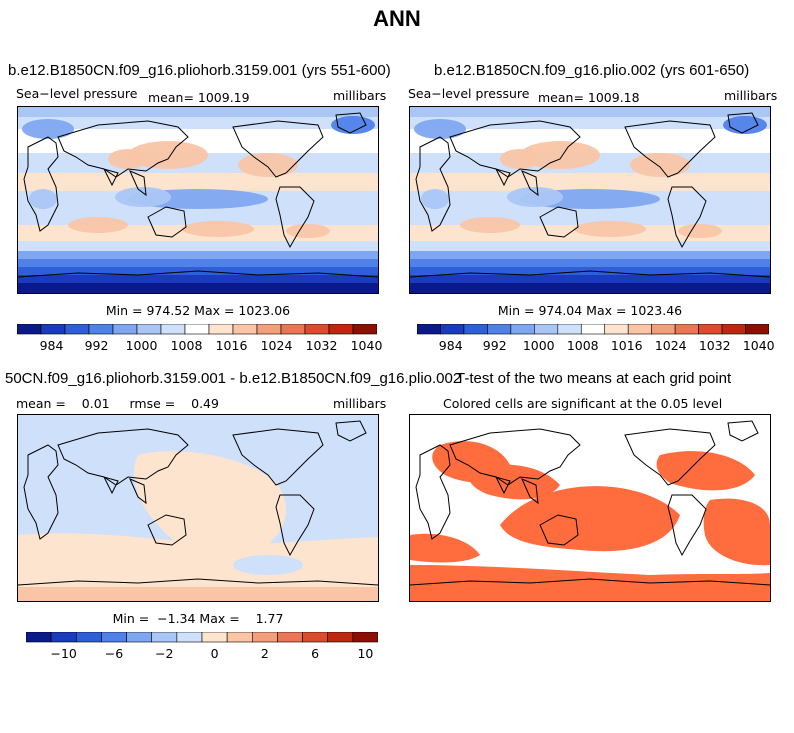 This screenshot has height=733, width=794. I want to click on panel-1-map, so click(198, 200).